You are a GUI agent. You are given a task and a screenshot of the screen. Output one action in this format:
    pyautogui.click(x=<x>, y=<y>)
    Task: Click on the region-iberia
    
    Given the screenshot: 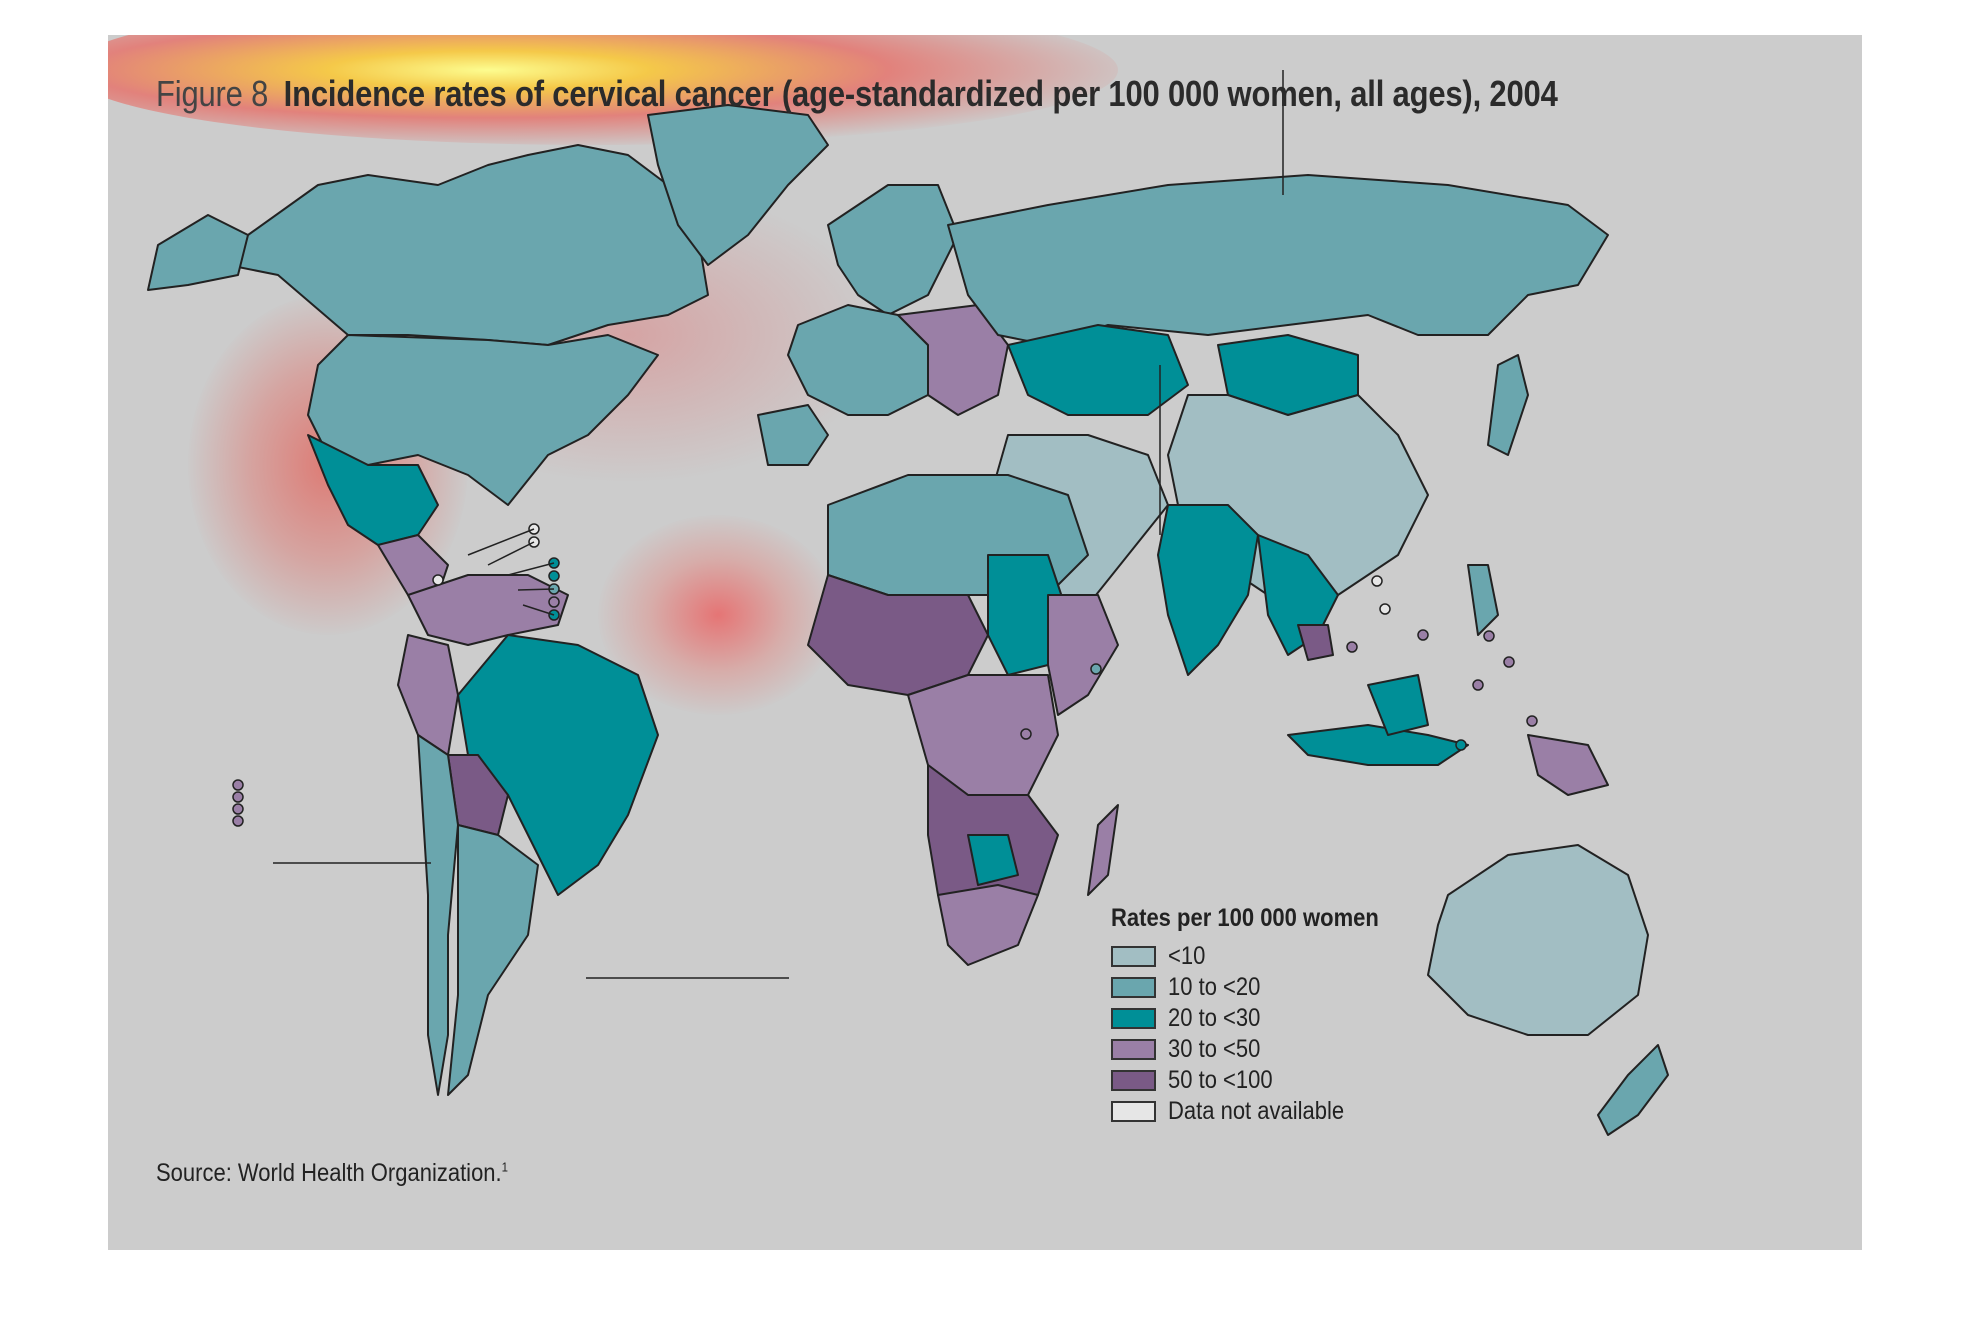 What is the action you would take?
    pyautogui.click(x=793, y=435)
    